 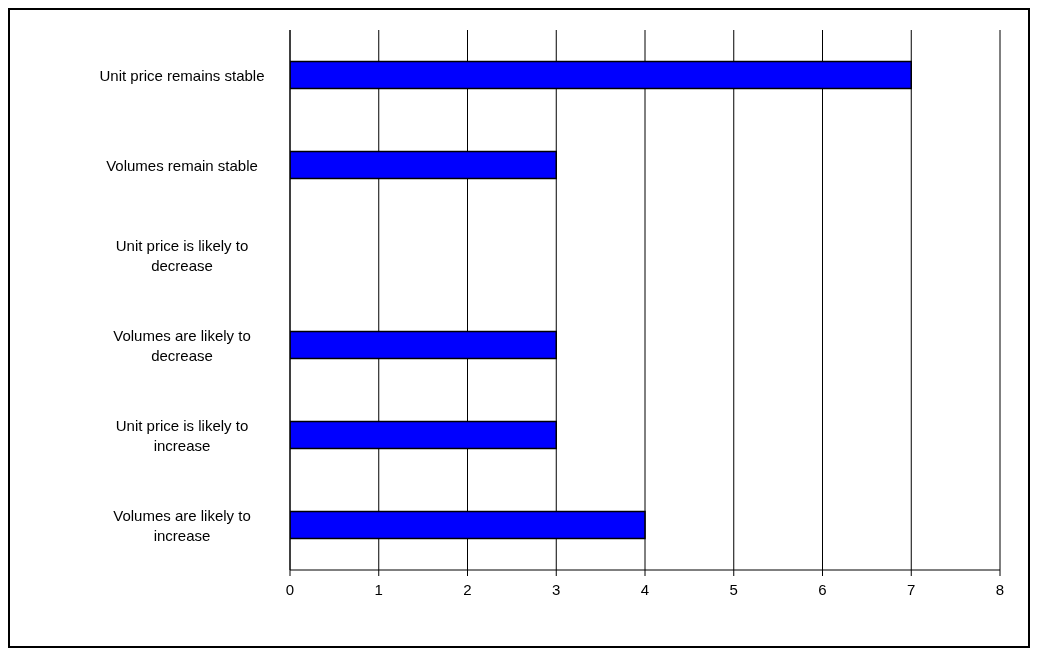 What do you see at coordinates (182, 75) in the screenshot?
I see `y-tick-label: Unit price remains stable` at bounding box center [182, 75].